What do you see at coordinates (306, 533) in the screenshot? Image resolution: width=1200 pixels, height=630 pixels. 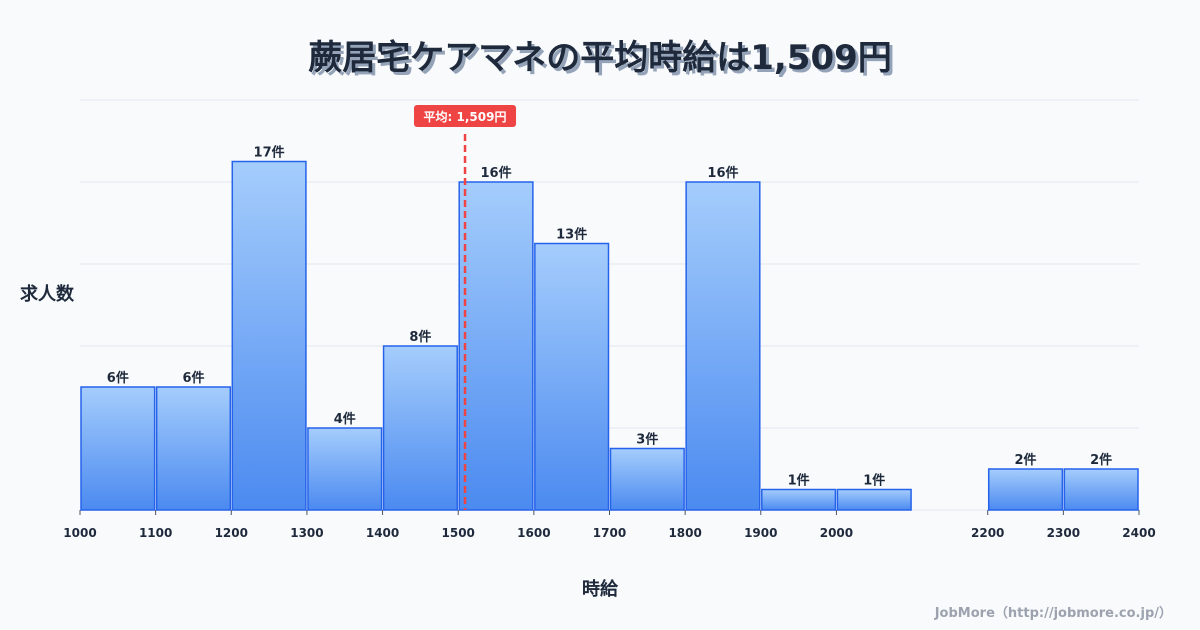 I see `x-tick-label: 1300` at bounding box center [306, 533].